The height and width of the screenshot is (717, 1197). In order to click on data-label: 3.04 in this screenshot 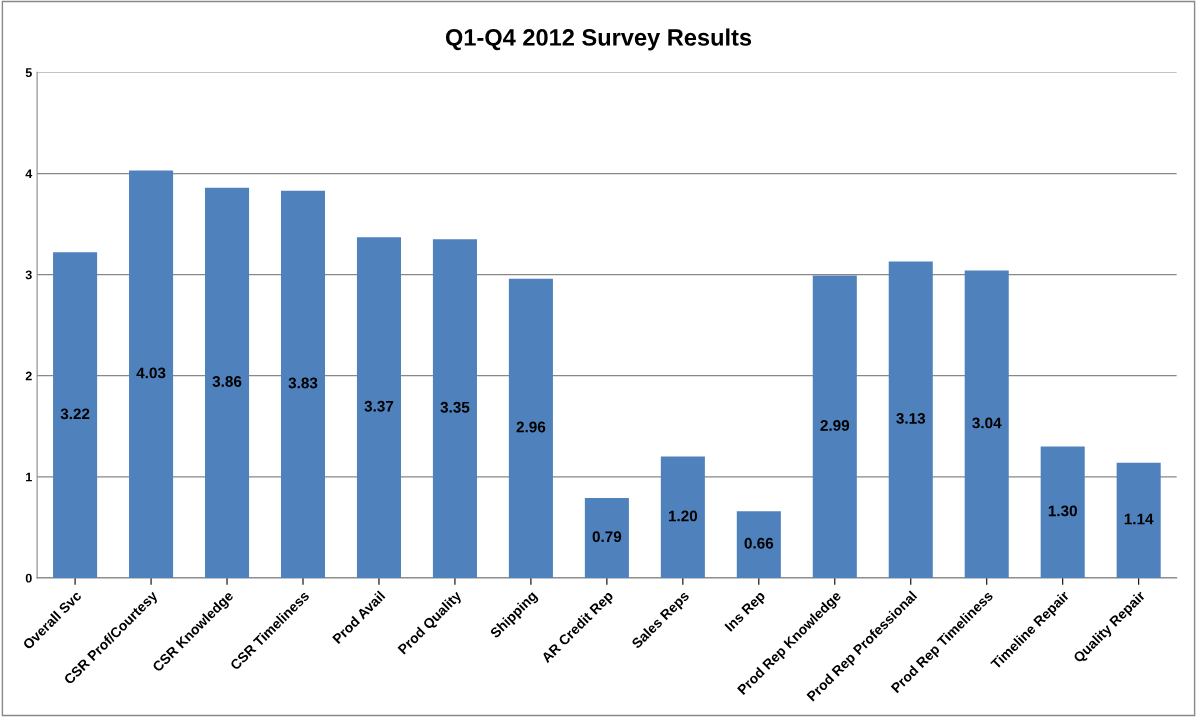, I will do `click(987, 423)`.